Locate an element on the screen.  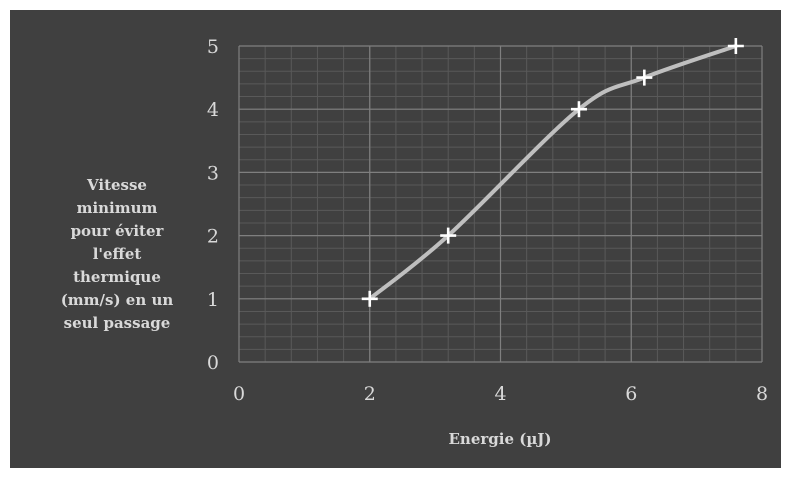
y-tick-label: 2 is located at coordinates (213, 237).